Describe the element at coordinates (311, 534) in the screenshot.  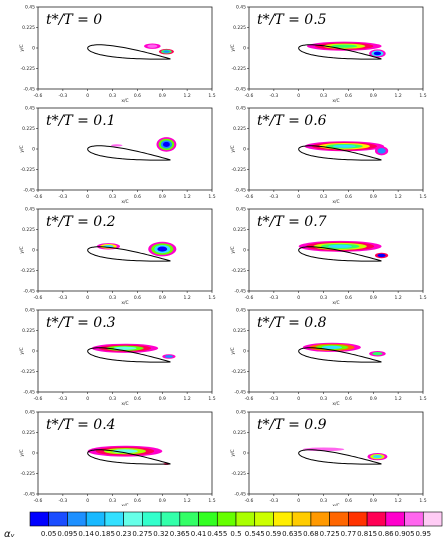
I see `colorbar-level-label: 0.68` at that location.